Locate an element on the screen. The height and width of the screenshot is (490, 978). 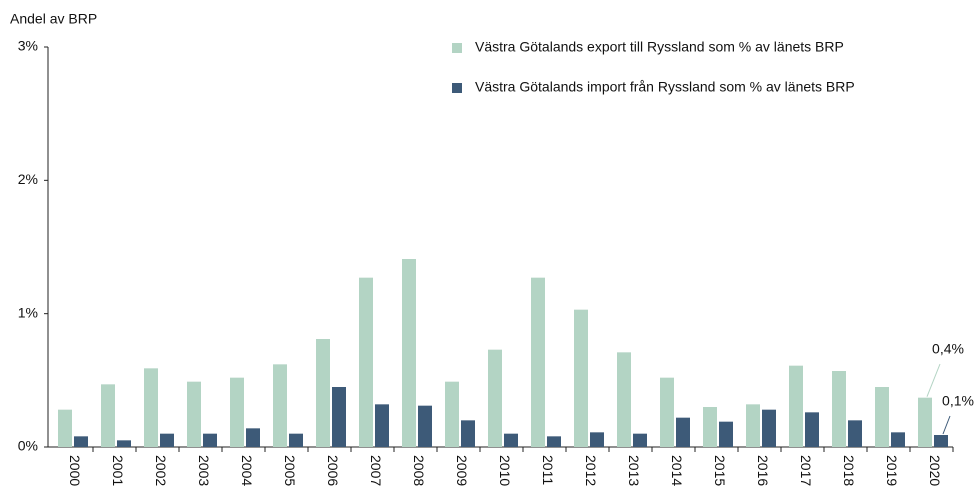
x-tick-label: 2000 is located at coordinates (75, 470).